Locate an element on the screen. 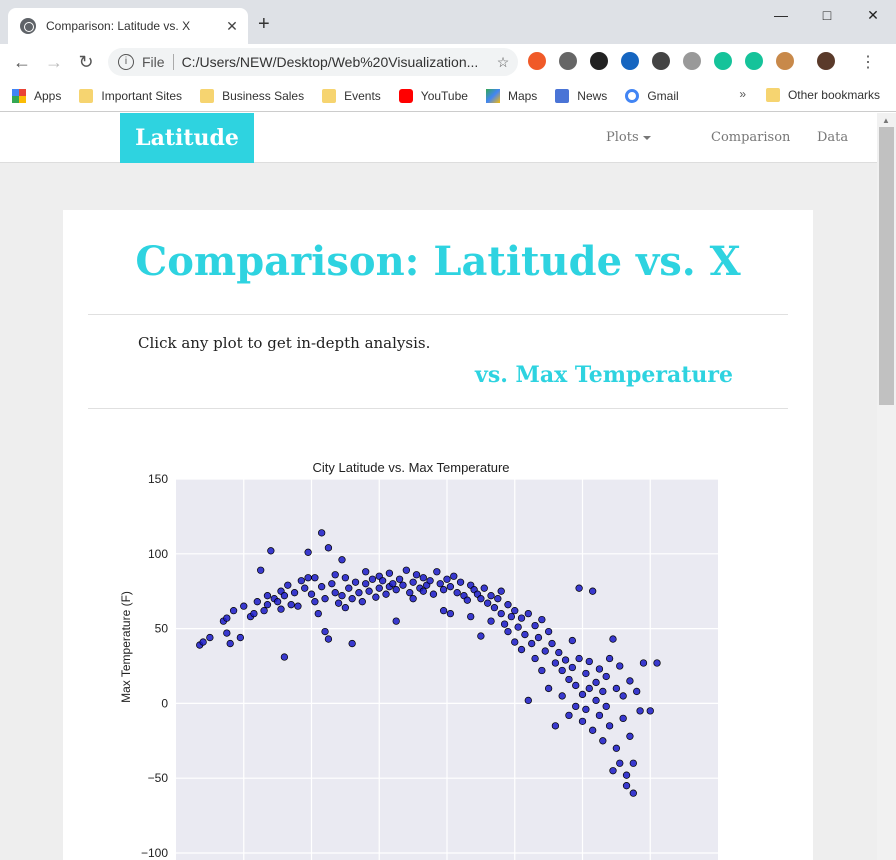 The width and height of the screenshot is (896, 860). google-icon is located at coordinates (632, 95).